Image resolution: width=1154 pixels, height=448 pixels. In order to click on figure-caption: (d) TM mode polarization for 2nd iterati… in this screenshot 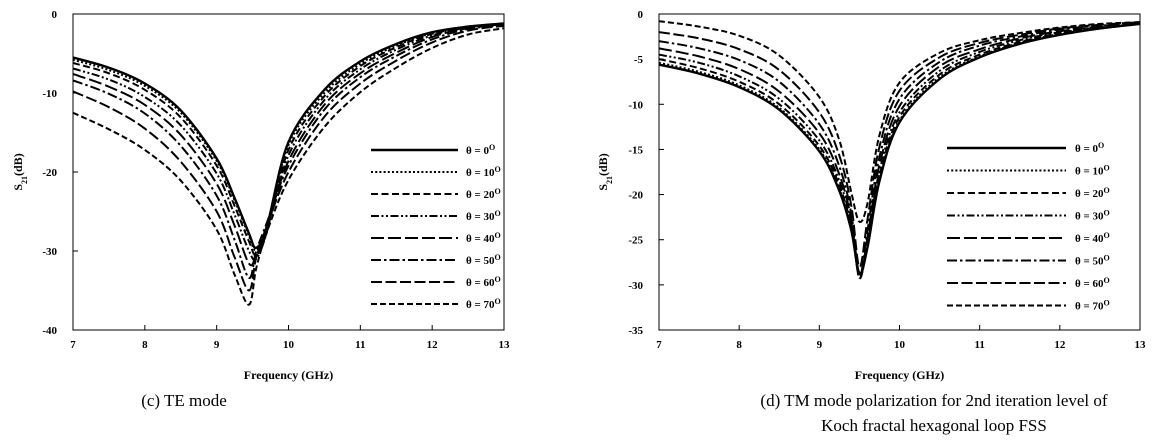, I will do `click(933, 413)`.